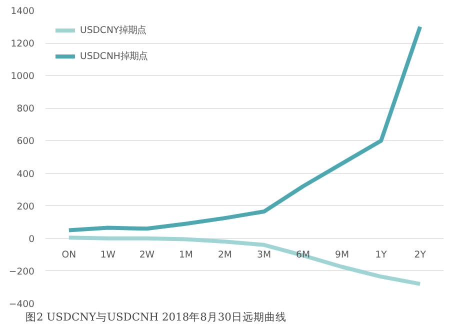 This screenshot has height=328, width=463. Describe the element at coordinates (31, 239) in the screenshot. I see `y-tick-label: 0` at that location.